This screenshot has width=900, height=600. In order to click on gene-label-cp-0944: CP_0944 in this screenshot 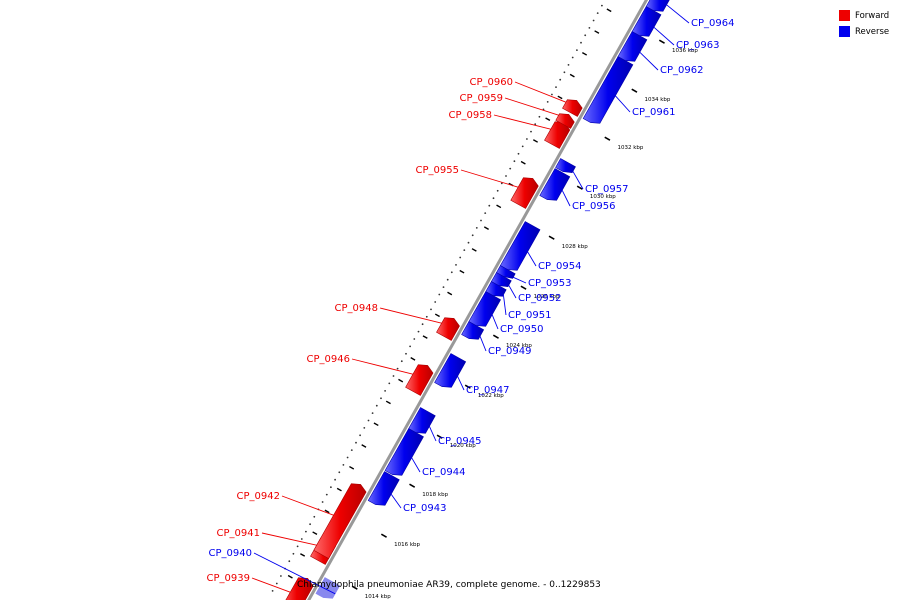, I will do `click(443, 472)`.